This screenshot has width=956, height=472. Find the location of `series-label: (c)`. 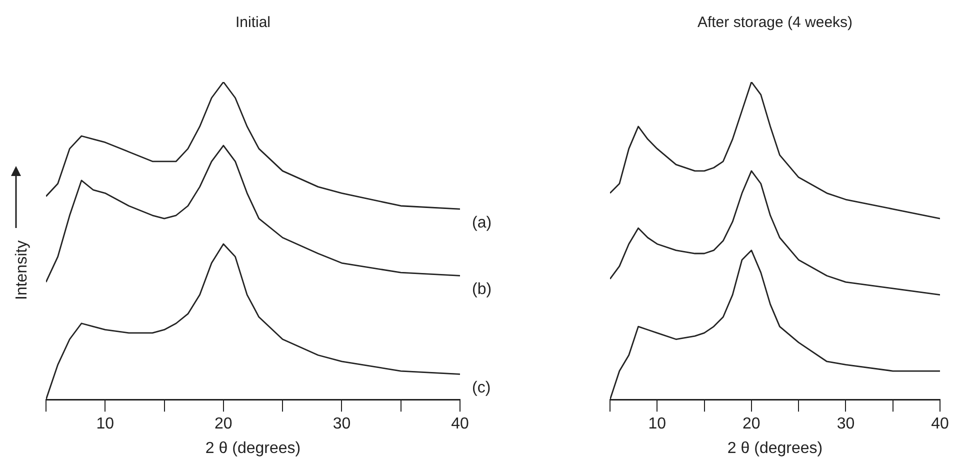

series-label: (c) is located at coordinates (481, 388).